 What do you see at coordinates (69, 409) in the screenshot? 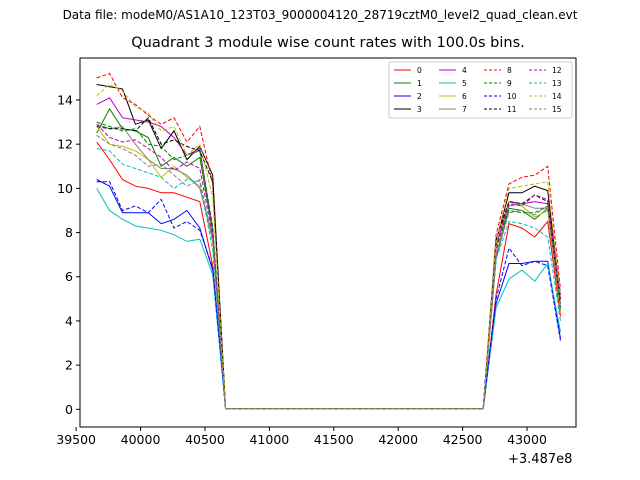
I see `y-tick-label: 0` at bounding box center [69, 409].